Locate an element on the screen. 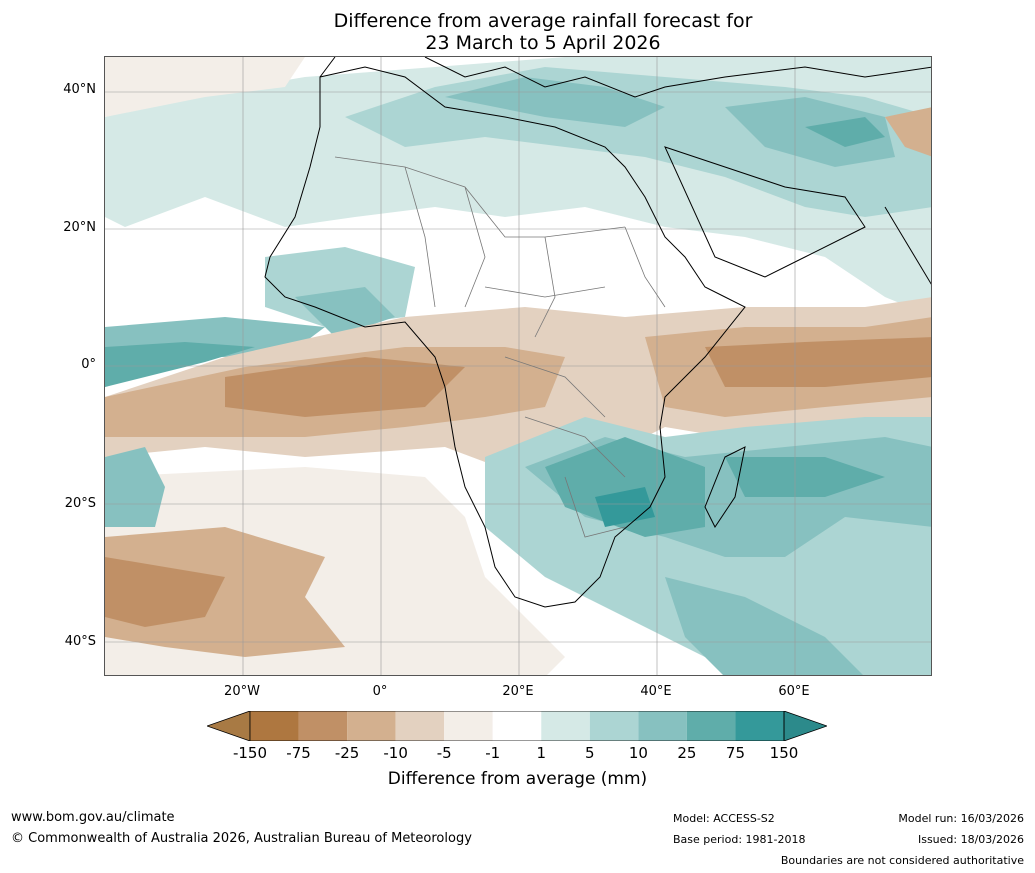  anomaly-region-atlantic-teal-dark is located at coordinates (180, 364).